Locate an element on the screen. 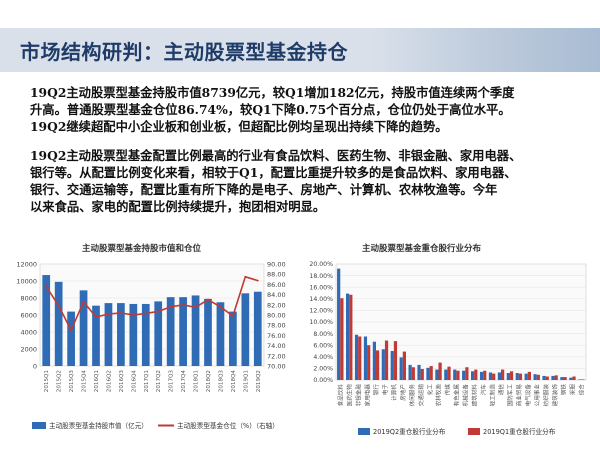 The height and width of the screenshot is (456, 600). legend-swatch-bar is located at coordinates (39, 425).